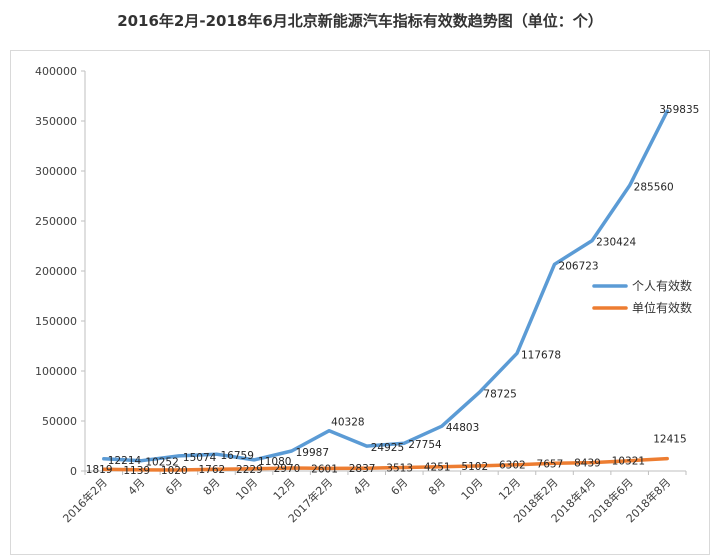 This screenshot has height=557, width=720. What do you see at coordinates (85, 500) in the screenshot?
I see `x-tick-label: 2016年2月` at bounding box center [85, 500].